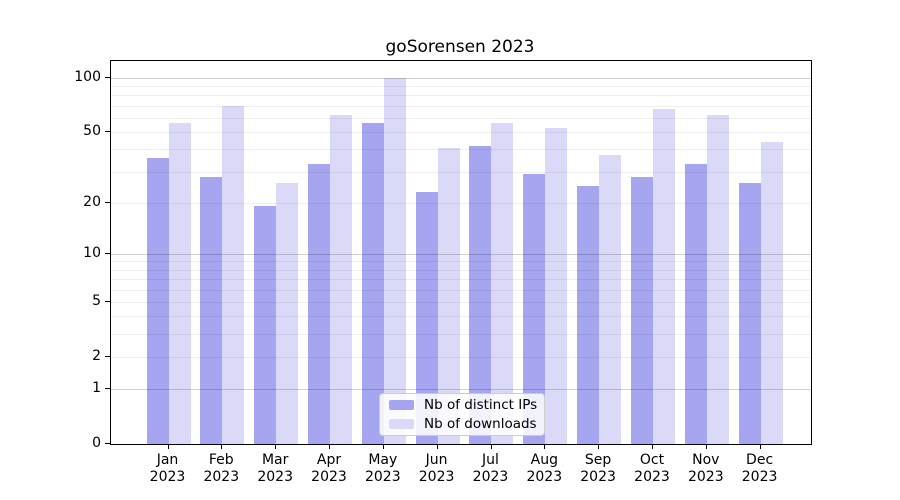 This screenshot has height=500, width=900. Describe the element at coordinates (382, 468) in the screenshot. I see `x-tick-label-may: May 2023` at that location.